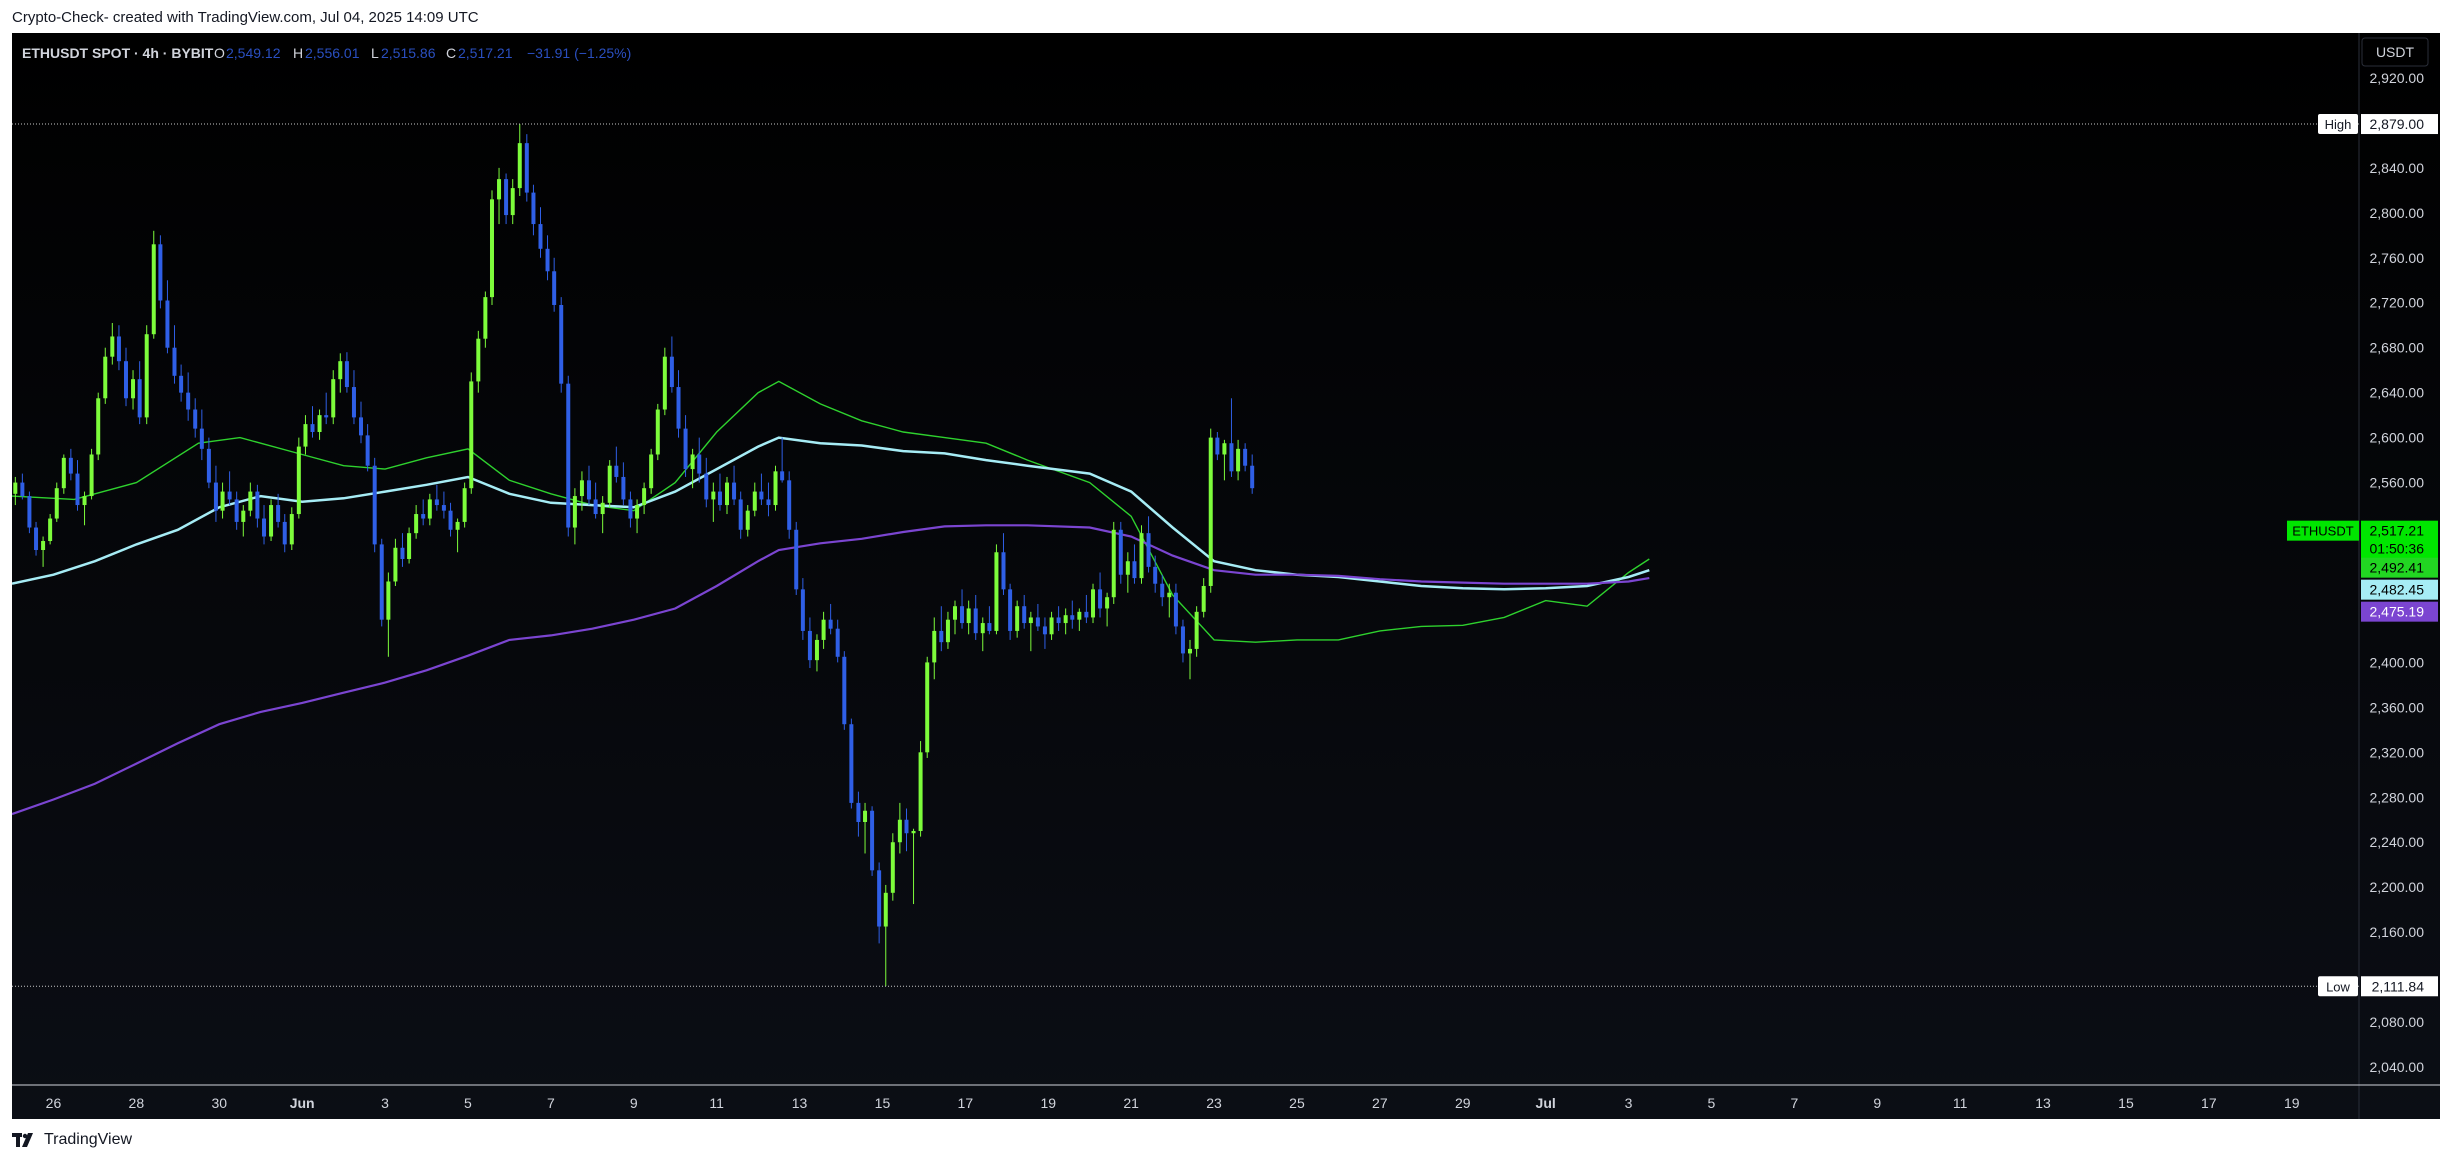 This screenshot has height=1163, width=2454. I want to click on currency-button-box, so click(2395, 52).